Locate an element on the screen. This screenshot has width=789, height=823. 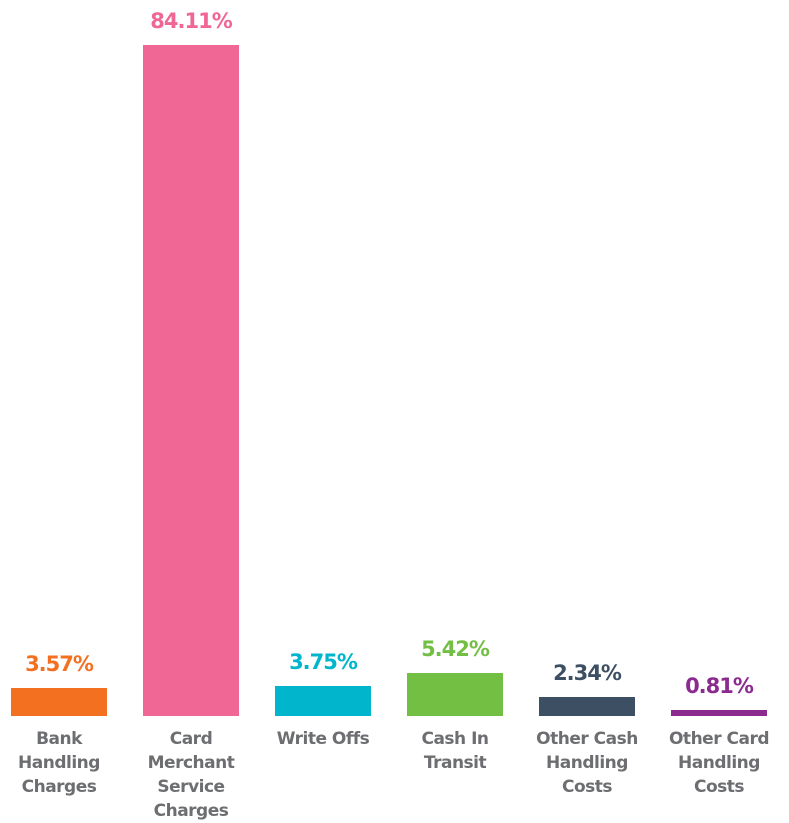
value-label: 3.57% is located at coordinates (59, 663).